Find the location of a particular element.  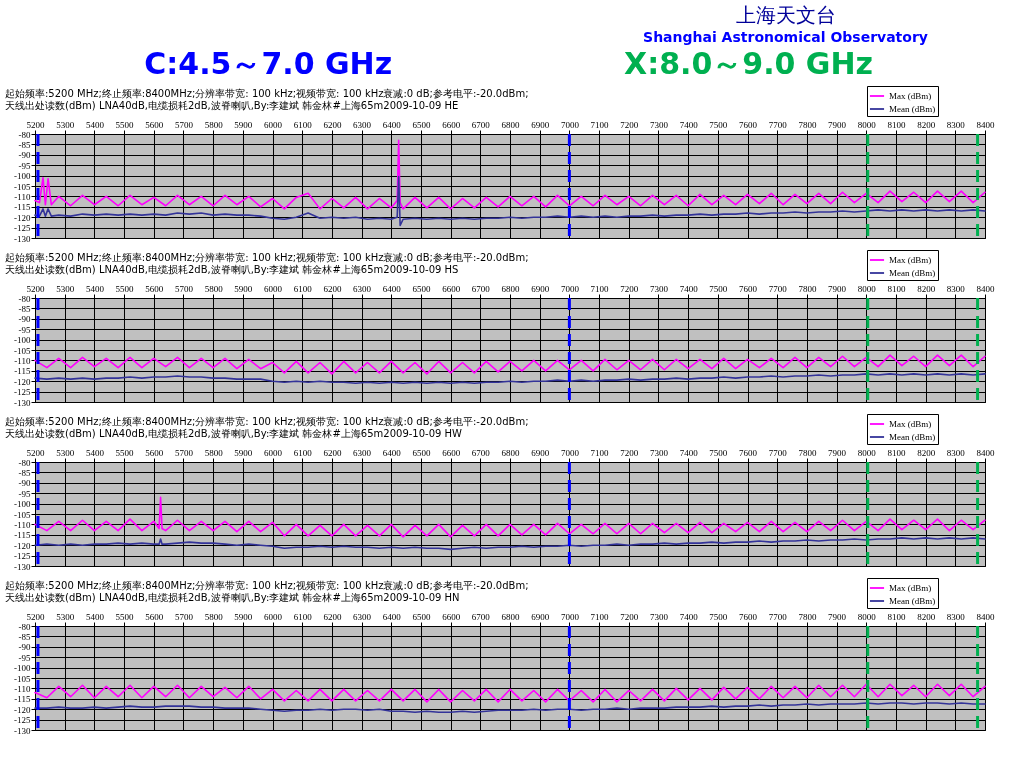

text: C:4.5～7.0 GHz is located at coordinates (268, 63).